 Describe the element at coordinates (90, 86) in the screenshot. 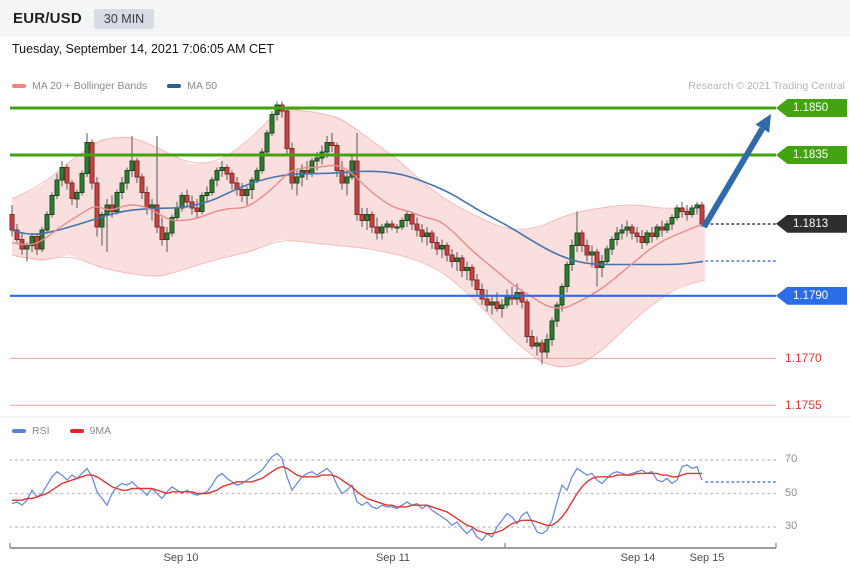

I see `ma20-bollinger-label: MA 20 + Bollinger Bands` at that location.